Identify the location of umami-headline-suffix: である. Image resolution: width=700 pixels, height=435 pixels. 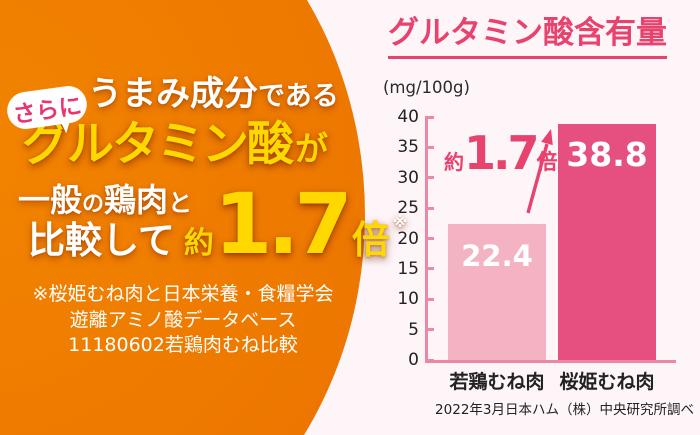
(298, 96).